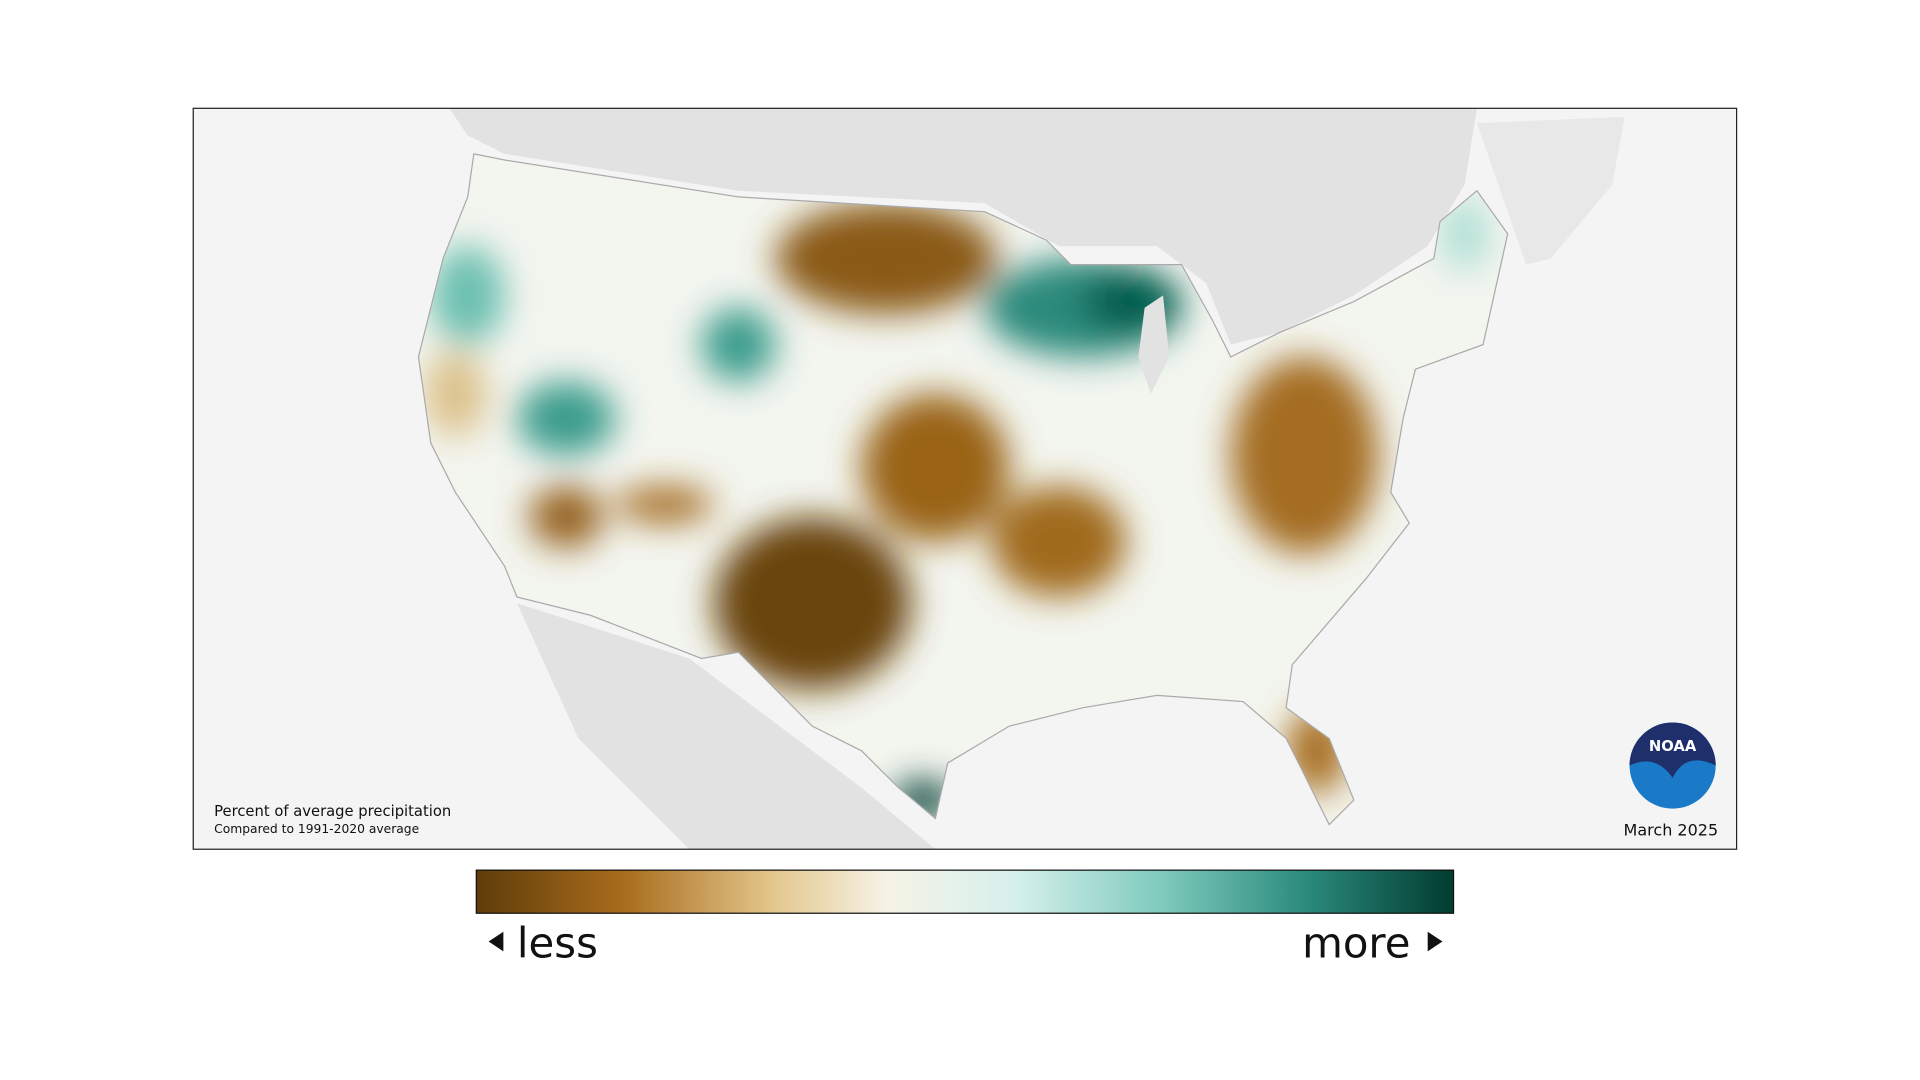  What do you see at coordinates (332, 811) in the screenshot?
I see `legend-title: Percent of average precipitation` at bounding box center [332, 811].